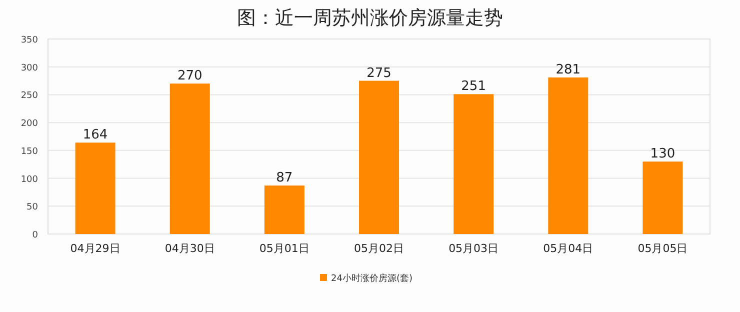 This screenshot has height=312, width=740. I want to click on y-tick-label: 0, so click(35, 235).